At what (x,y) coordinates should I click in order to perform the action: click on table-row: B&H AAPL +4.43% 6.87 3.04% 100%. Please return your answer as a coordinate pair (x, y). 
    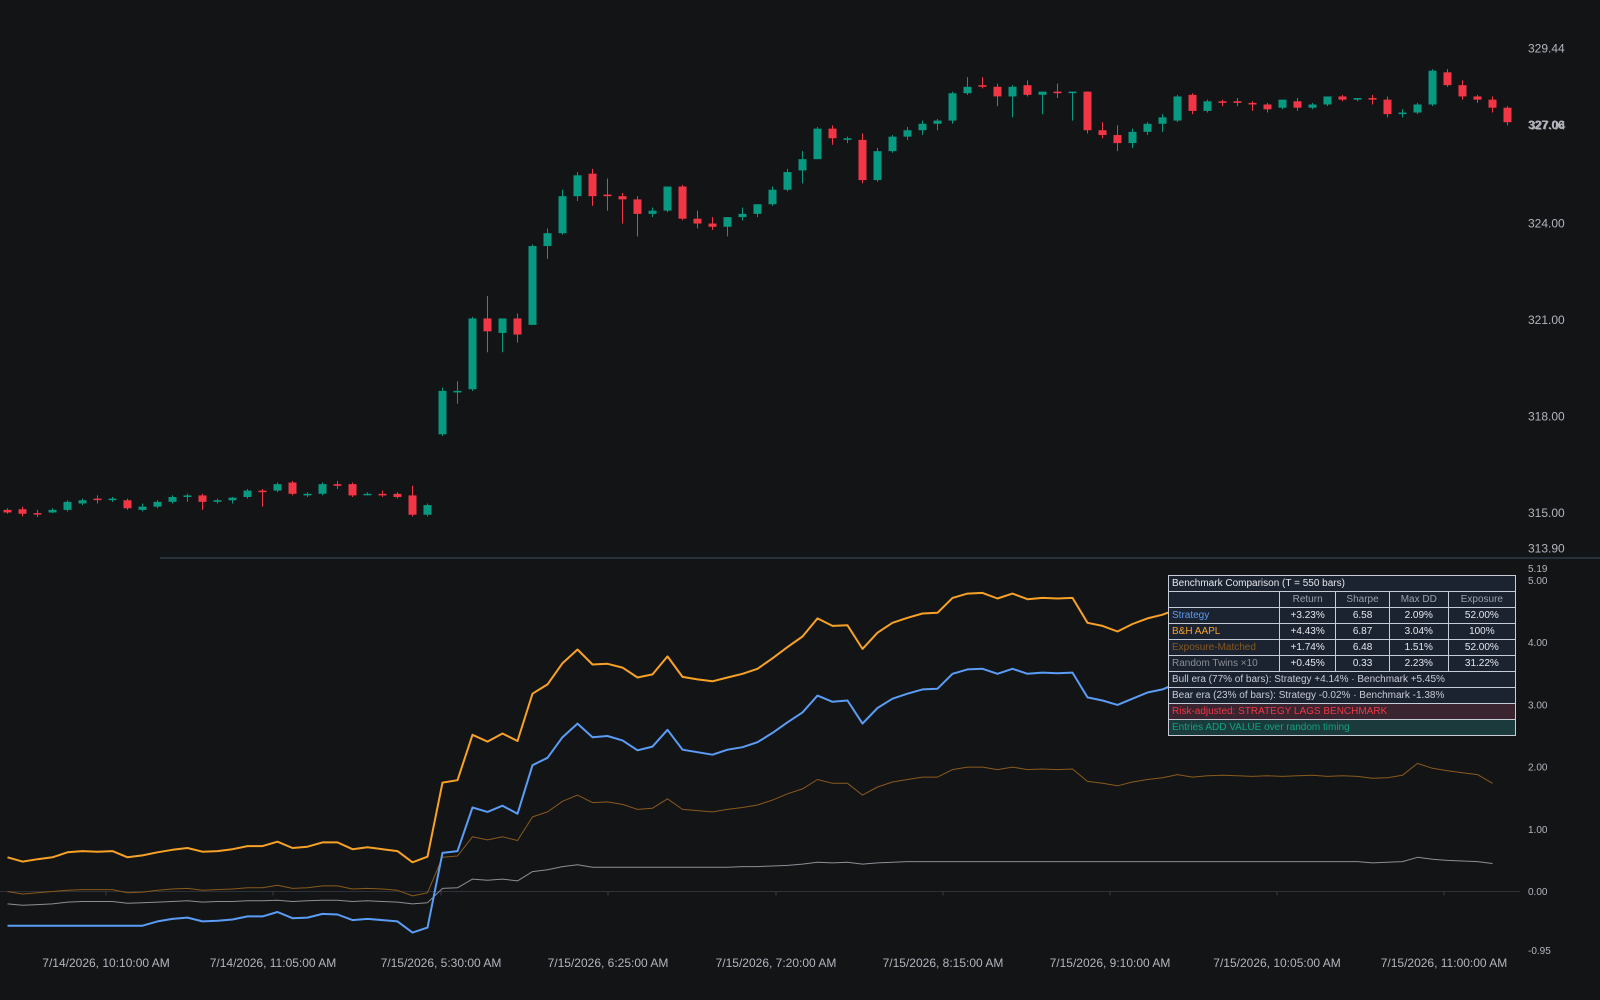
    Looking at the image, I should click on (1342, 631).